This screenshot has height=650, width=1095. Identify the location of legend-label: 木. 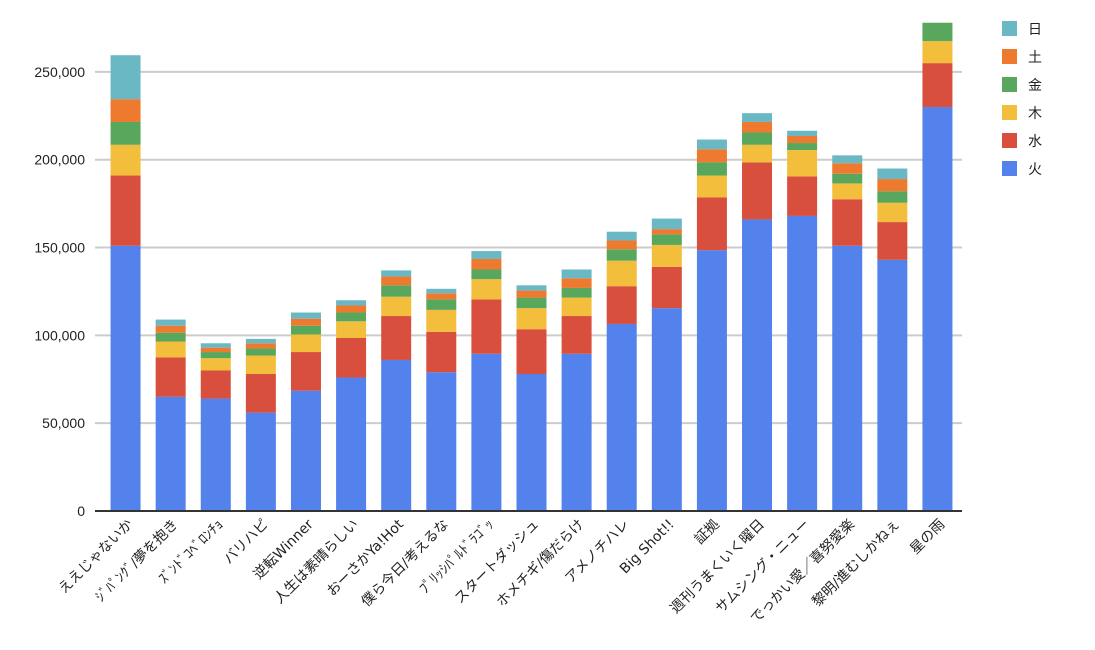
(1035, 114).